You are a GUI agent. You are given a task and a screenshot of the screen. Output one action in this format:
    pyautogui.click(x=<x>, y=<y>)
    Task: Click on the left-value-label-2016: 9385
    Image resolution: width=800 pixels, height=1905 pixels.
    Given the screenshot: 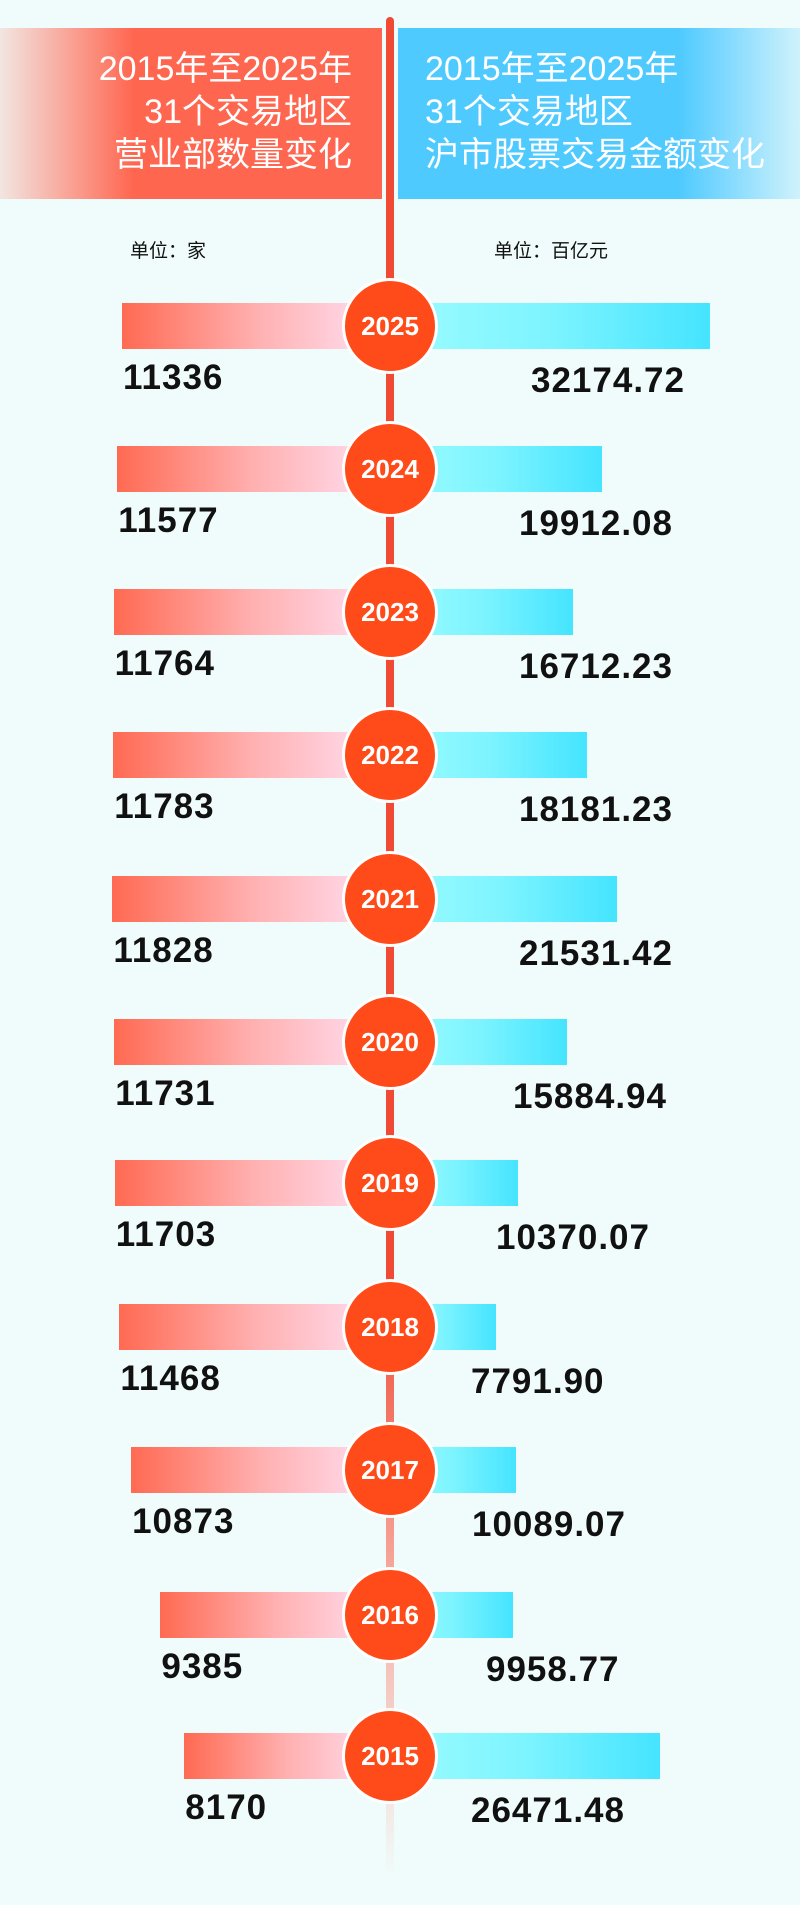 What is the action you would take?
    pyautogui.click(x=202, y=1666)
    